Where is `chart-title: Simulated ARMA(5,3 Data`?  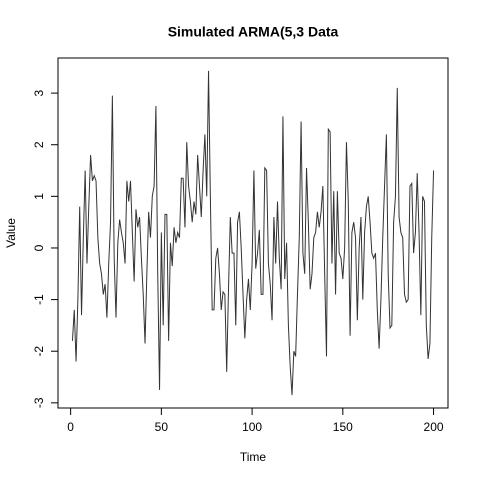 chart-title: Simulated ARMA(5,3 Data is located at coordinates (253, 32).